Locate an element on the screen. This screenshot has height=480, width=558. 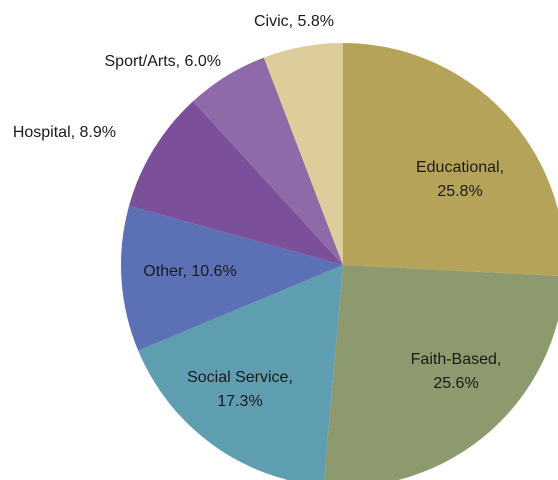
data-label: Other, 10.6% is located at coordinates (190, 271).